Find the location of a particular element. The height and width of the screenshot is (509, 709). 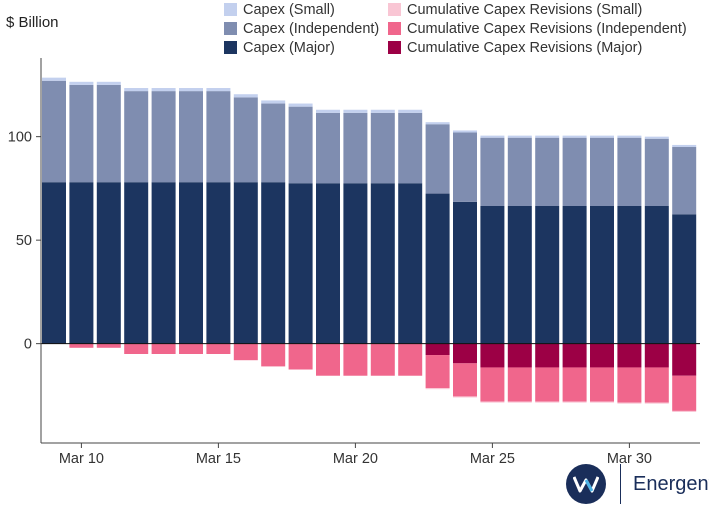

legend-label: Capex (Independent) is located at coordinates (311, 28).